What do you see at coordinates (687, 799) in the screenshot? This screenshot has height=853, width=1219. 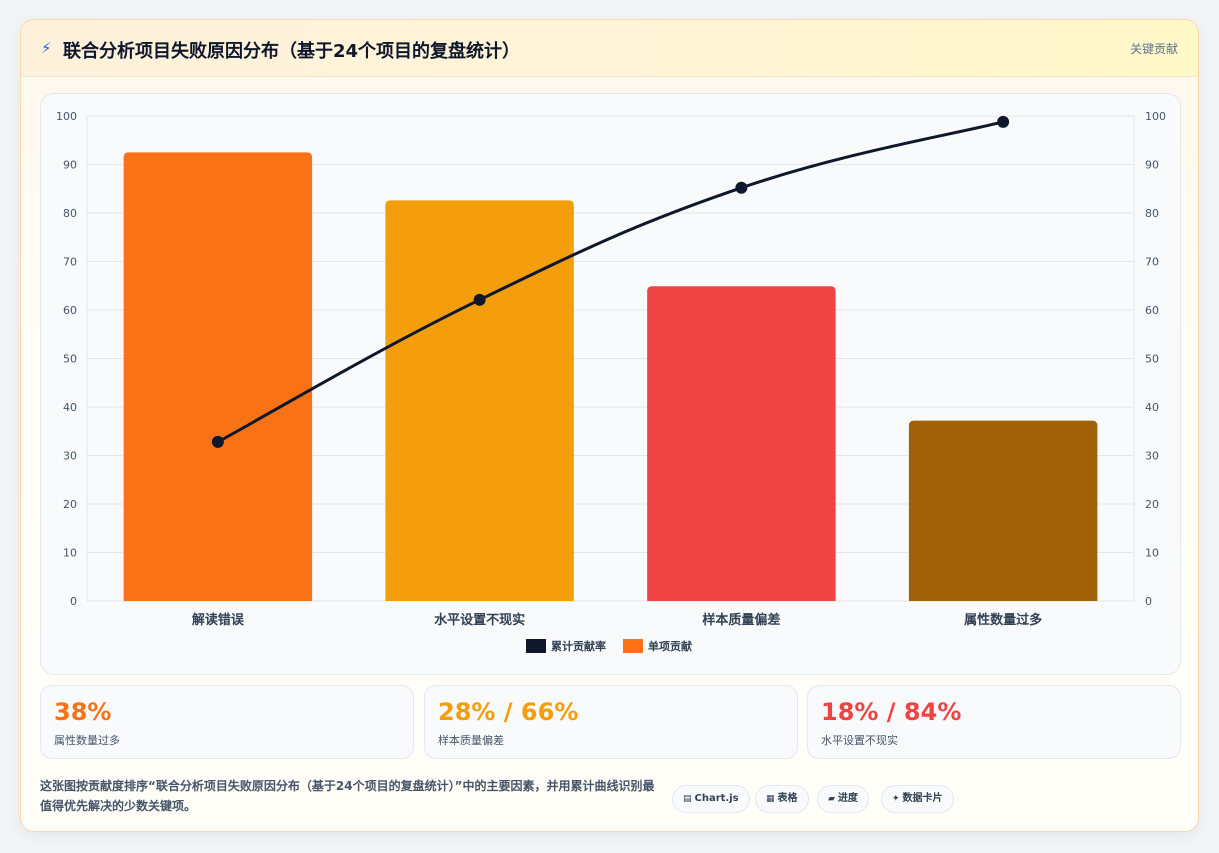 I see `chart-icon: ▤` at bounding box center [687, 799].